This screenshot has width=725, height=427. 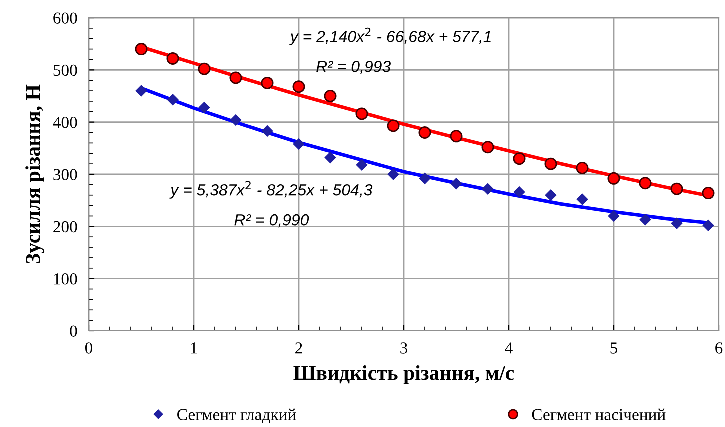 What do you see at coordinates (65, 122) in the screenshot?
I see `y-tick-label: 400` at bounding box center [65, 122].